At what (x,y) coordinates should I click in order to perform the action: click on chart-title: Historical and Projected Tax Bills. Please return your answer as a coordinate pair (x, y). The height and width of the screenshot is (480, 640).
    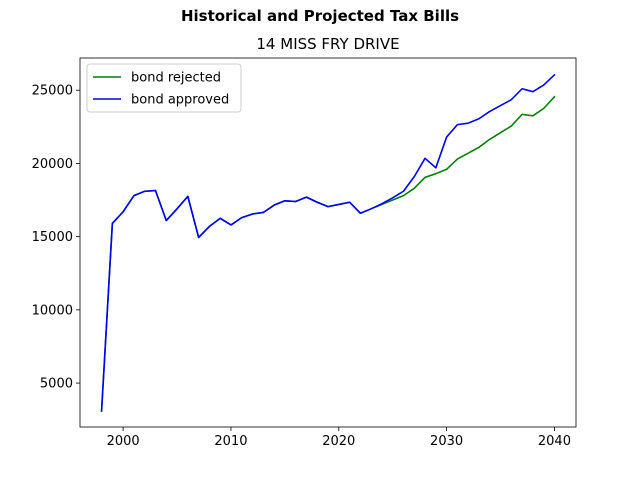
    Looking at the image, I should click on (320, 16).